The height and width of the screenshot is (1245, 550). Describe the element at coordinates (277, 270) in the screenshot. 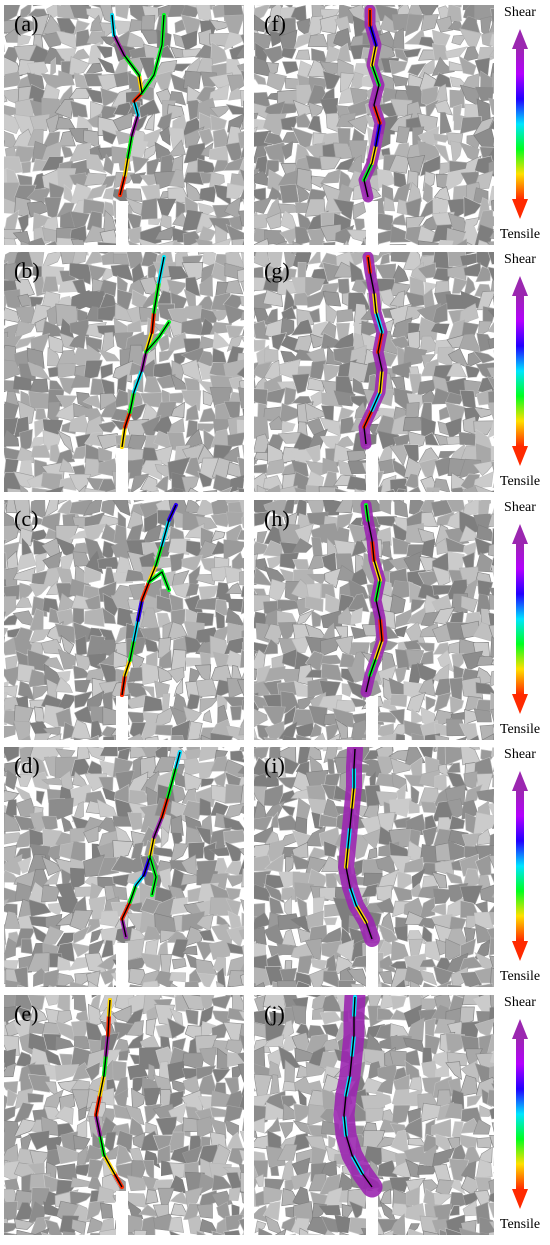

I see `panel-label: (g)` at that location.